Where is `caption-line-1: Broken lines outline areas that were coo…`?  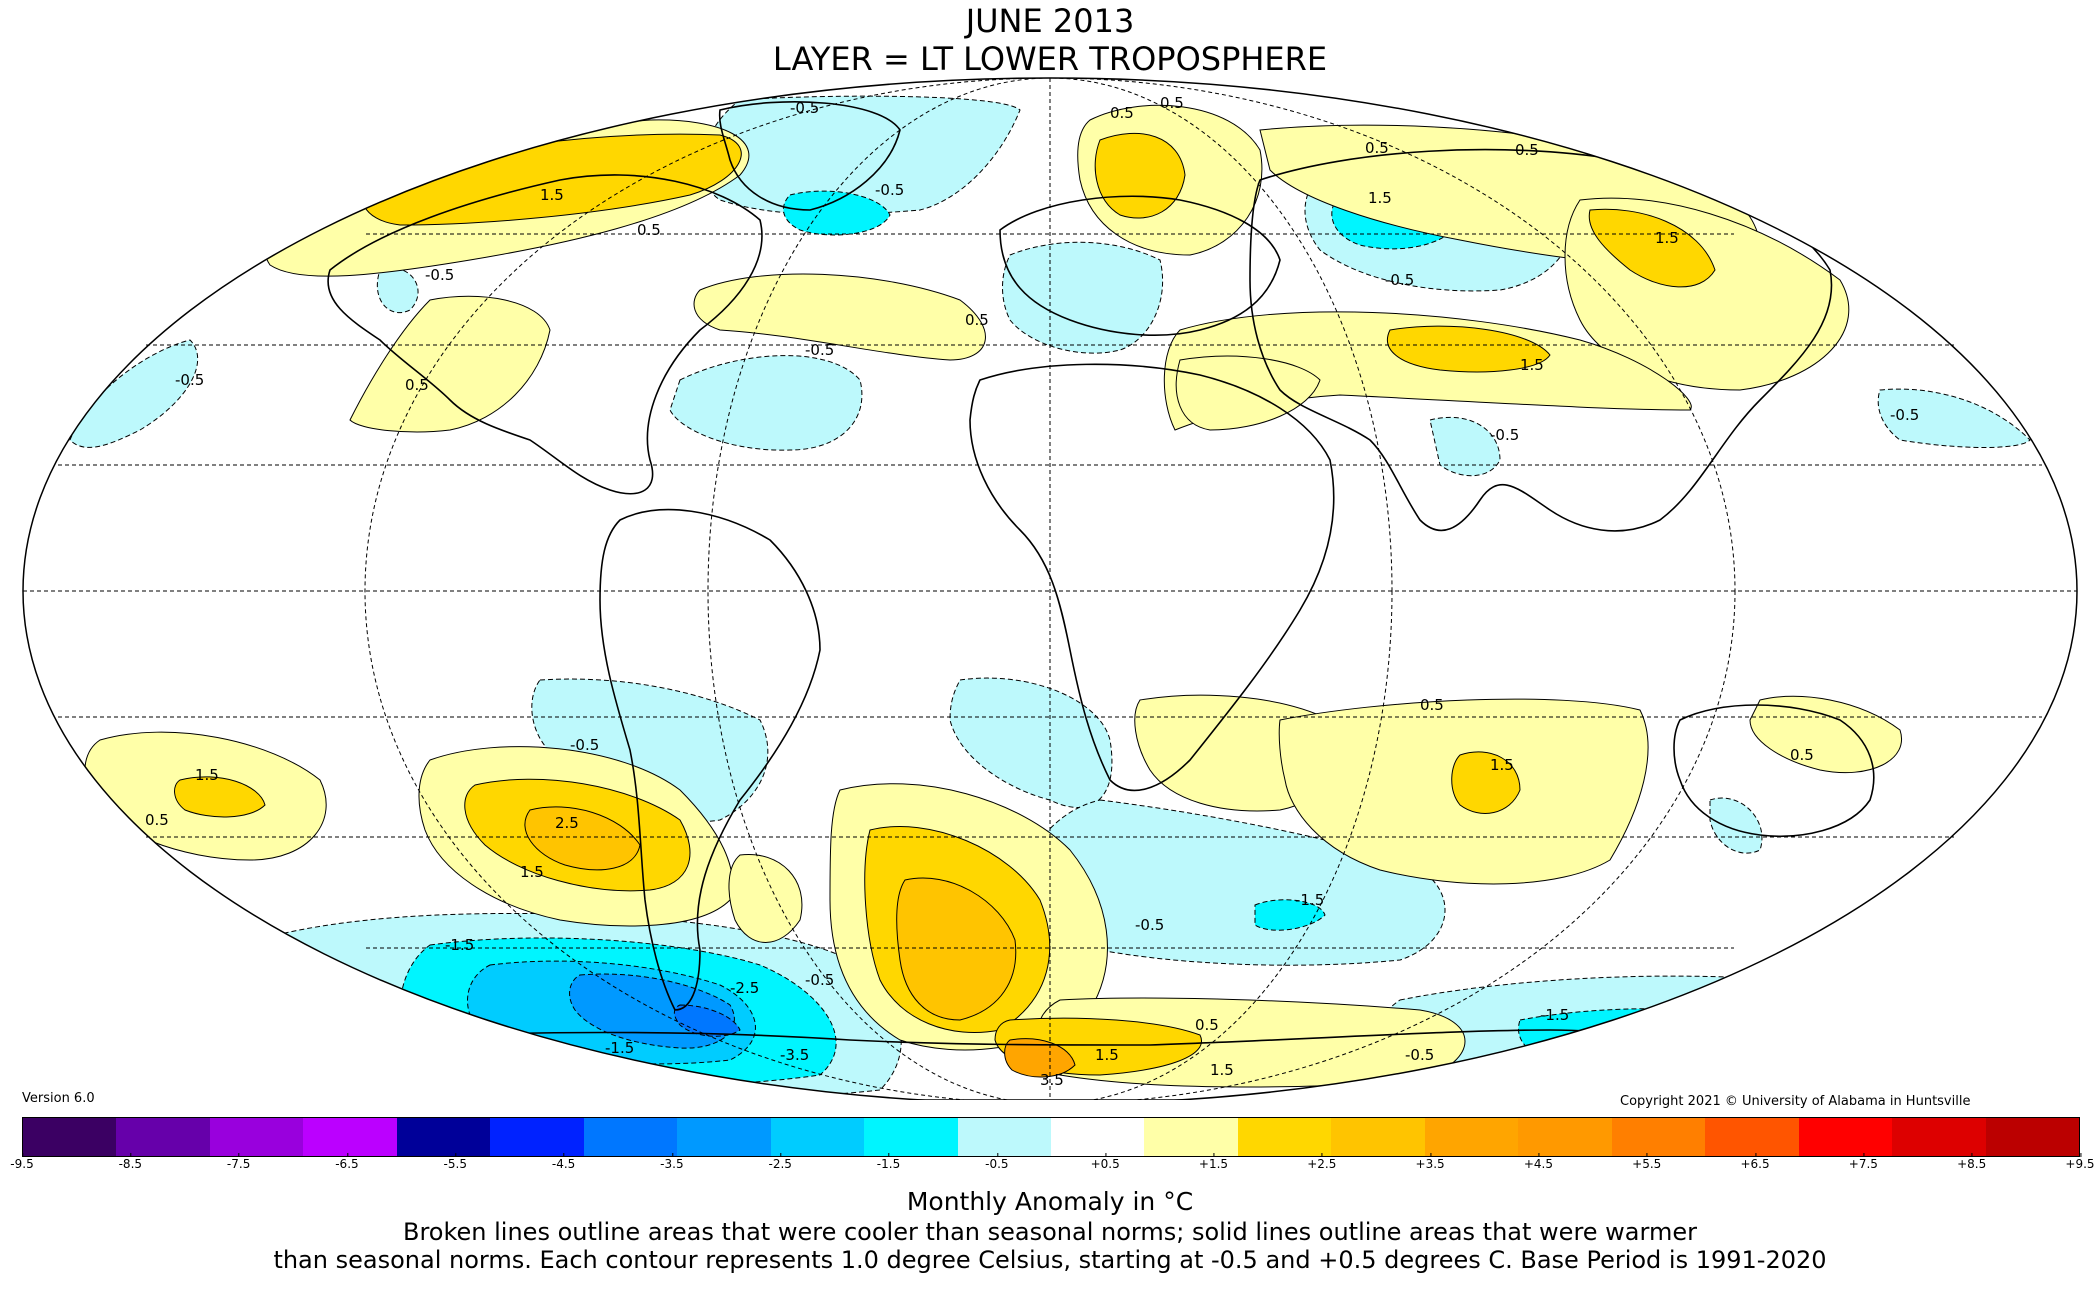 caption-line-1: Broken lines outline areas that were coo… is located at coordinates (1050, 1232).